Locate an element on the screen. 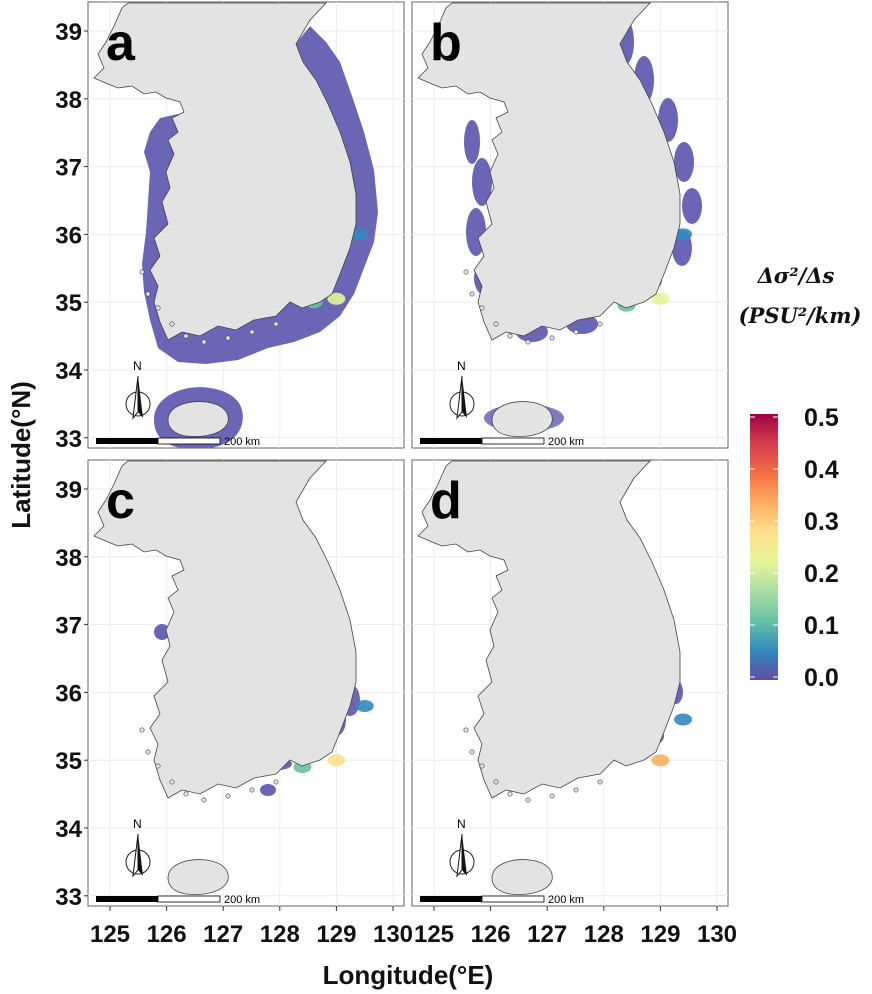 This screenshot has height=994, width=872. legend-tick-label: 0.0 is located at coordinates (821, 678).